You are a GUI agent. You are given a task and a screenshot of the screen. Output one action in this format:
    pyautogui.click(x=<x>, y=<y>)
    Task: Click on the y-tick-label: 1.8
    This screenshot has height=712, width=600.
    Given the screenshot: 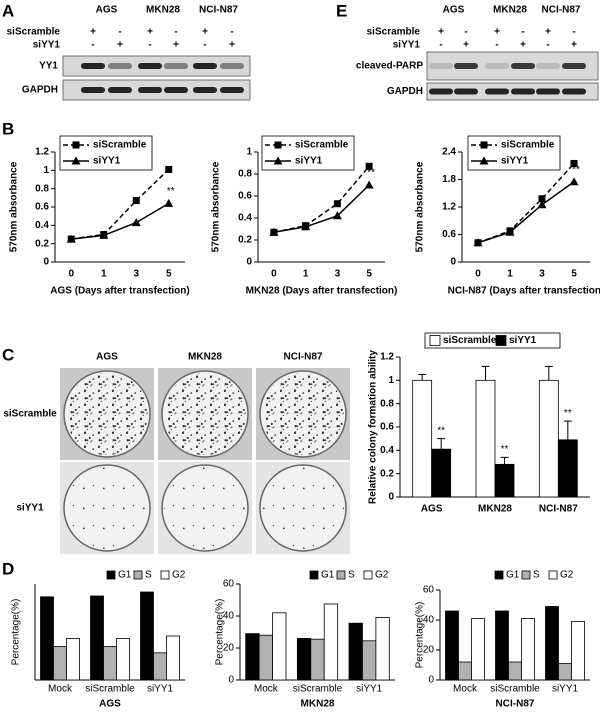 What is the action you would take?
    pyautogui.click(x=449, y=179)
    